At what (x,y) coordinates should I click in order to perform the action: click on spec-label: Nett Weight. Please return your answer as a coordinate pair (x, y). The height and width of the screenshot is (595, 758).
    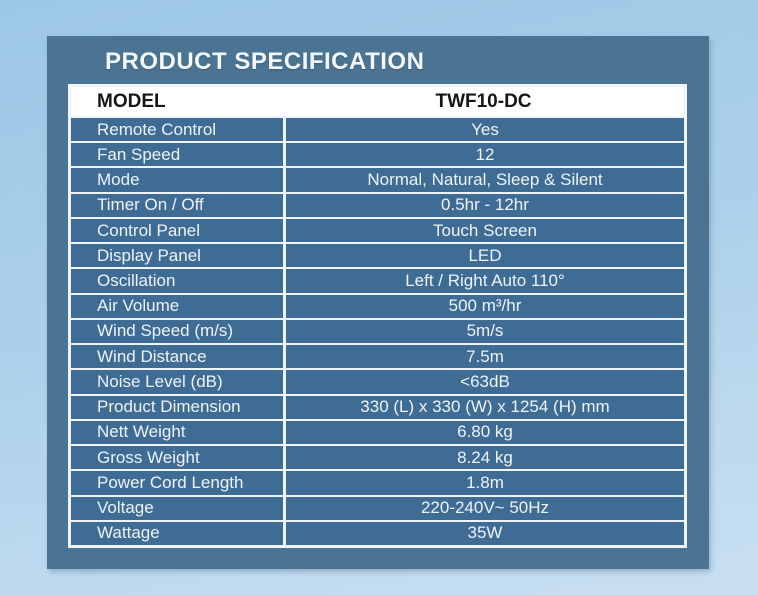
    Looking at the image, I should click on (177, 432).